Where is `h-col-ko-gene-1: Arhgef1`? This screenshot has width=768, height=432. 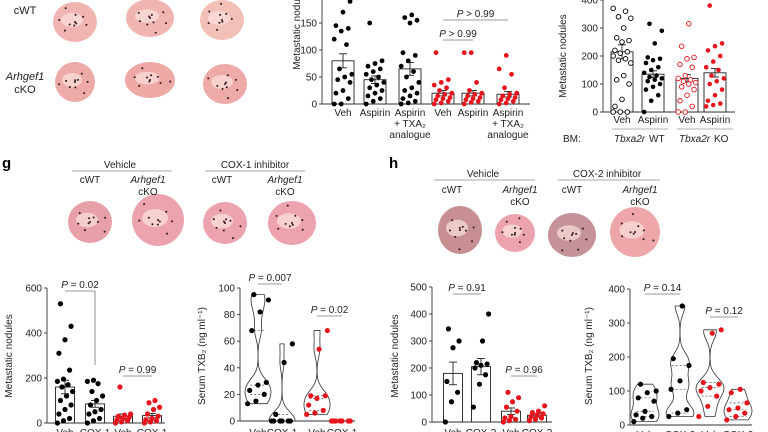
h-col-ko-gene-1: Arhgef1 is located at coordinates (519, 190).